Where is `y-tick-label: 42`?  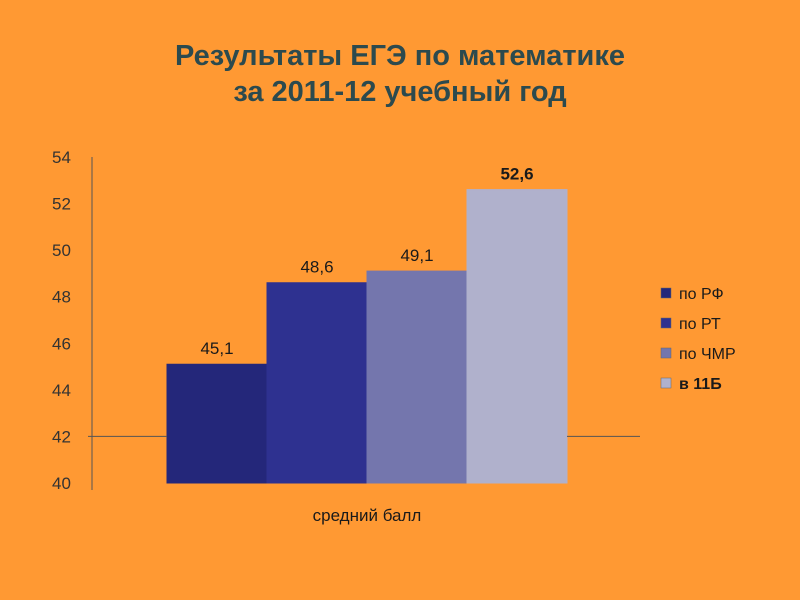
y-tick-label: 42 is located at coordinates (61, 436).